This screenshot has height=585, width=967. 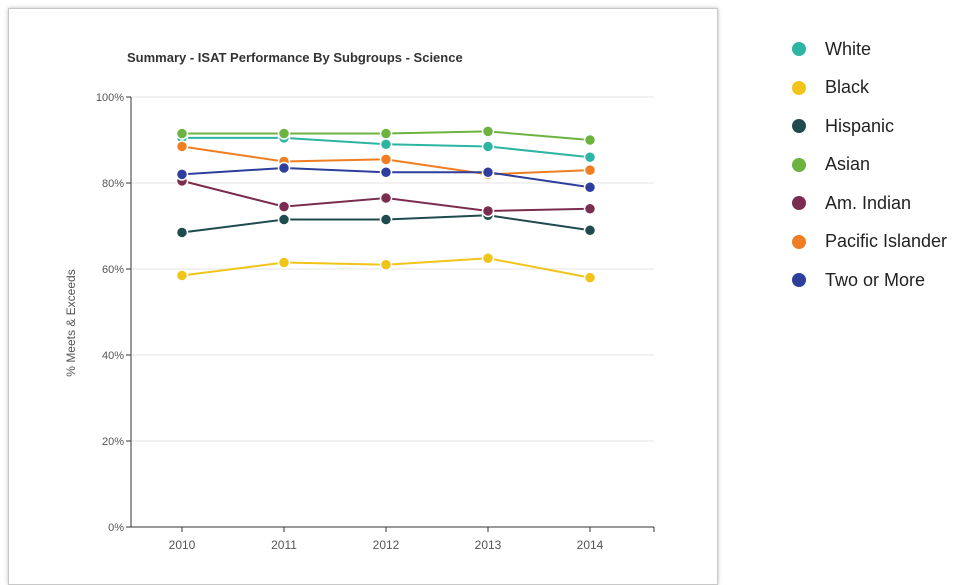 What do you see at coordinates (386, 545) in the screenshot?
I see `x-tick-label: 2012` at bounding box center [386, 545].